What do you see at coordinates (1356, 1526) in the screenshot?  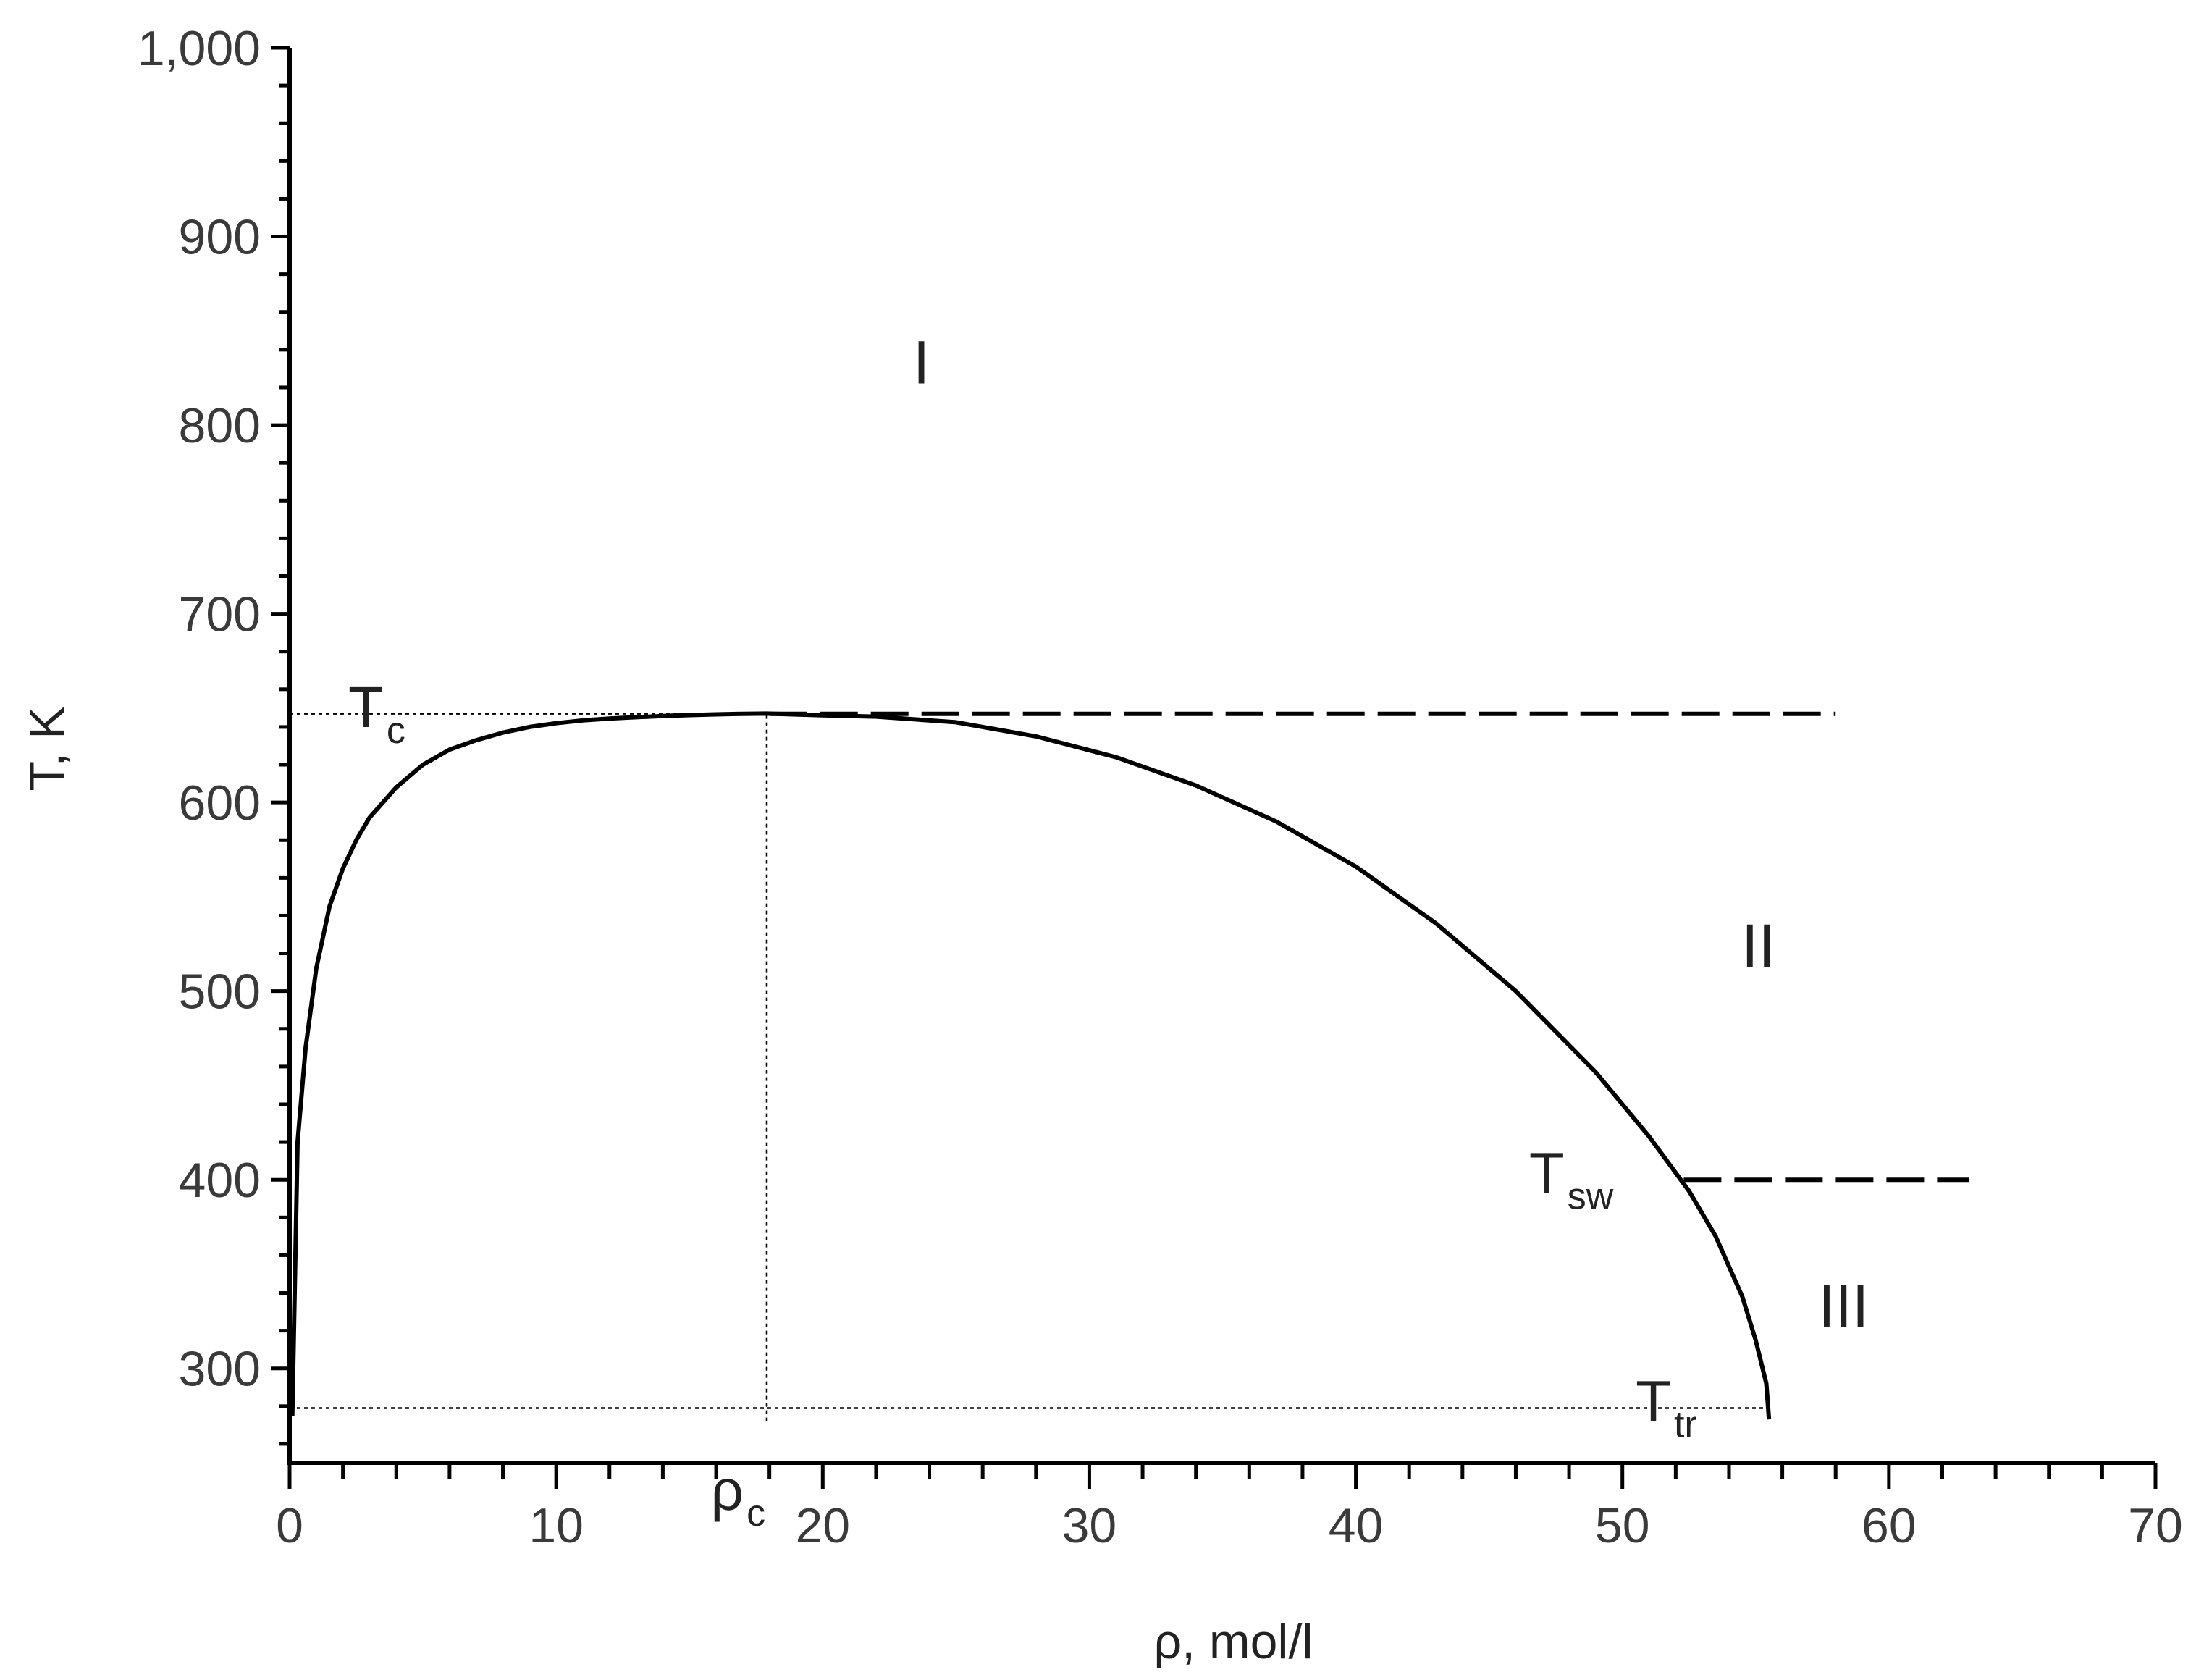 I see `x-tick-label: 40` at bounding box center [1356, 1526].